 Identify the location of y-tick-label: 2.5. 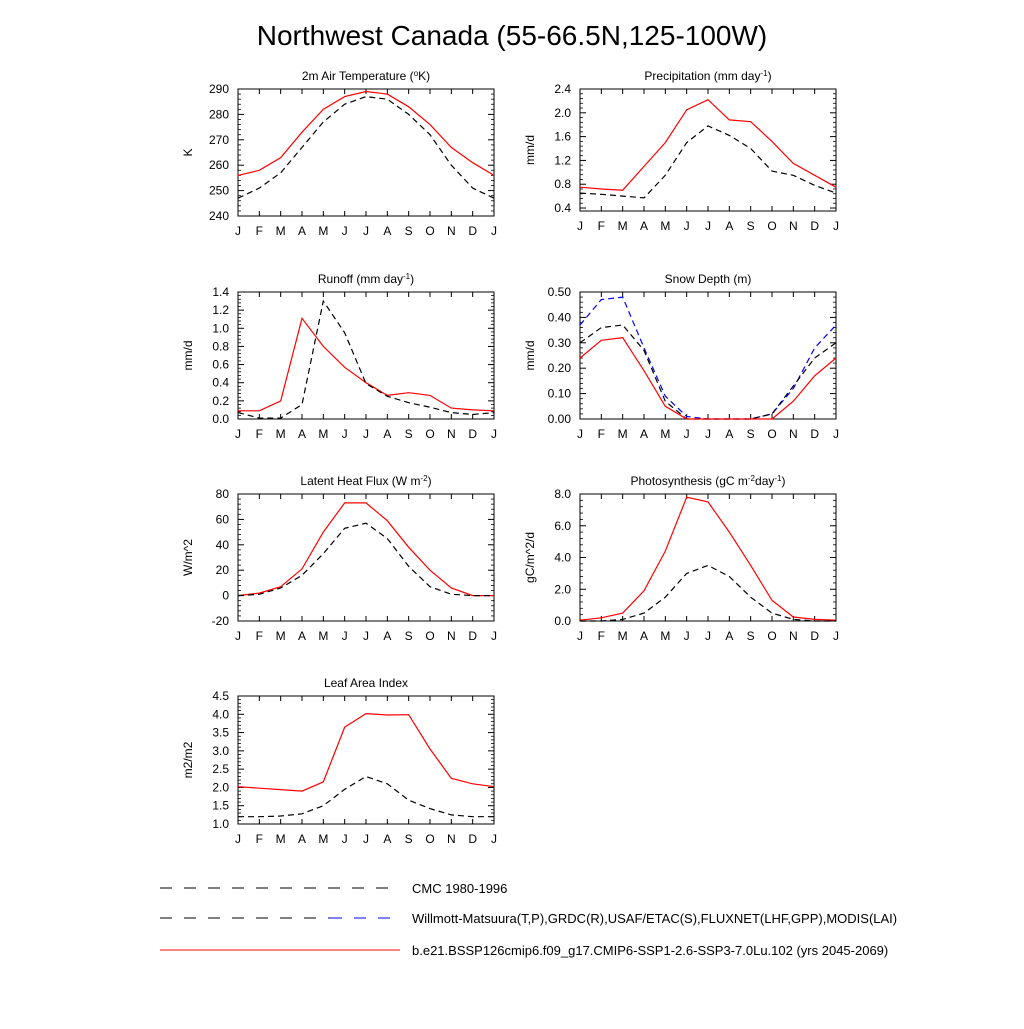
(220, 769).